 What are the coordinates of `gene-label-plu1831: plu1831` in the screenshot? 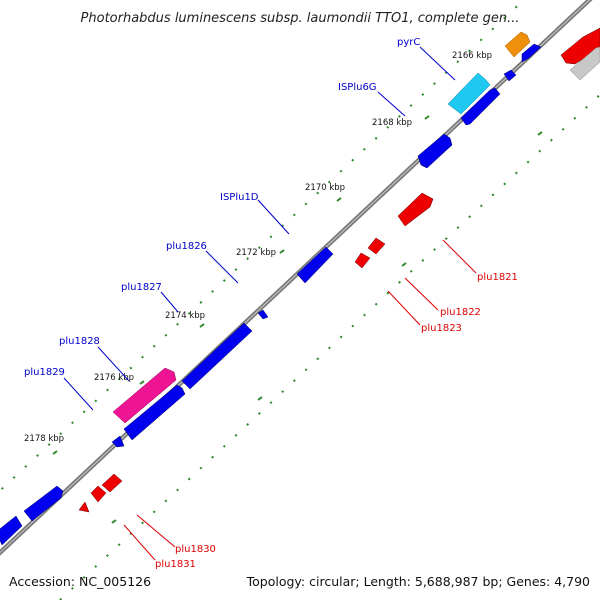 It's located at (175, 564).